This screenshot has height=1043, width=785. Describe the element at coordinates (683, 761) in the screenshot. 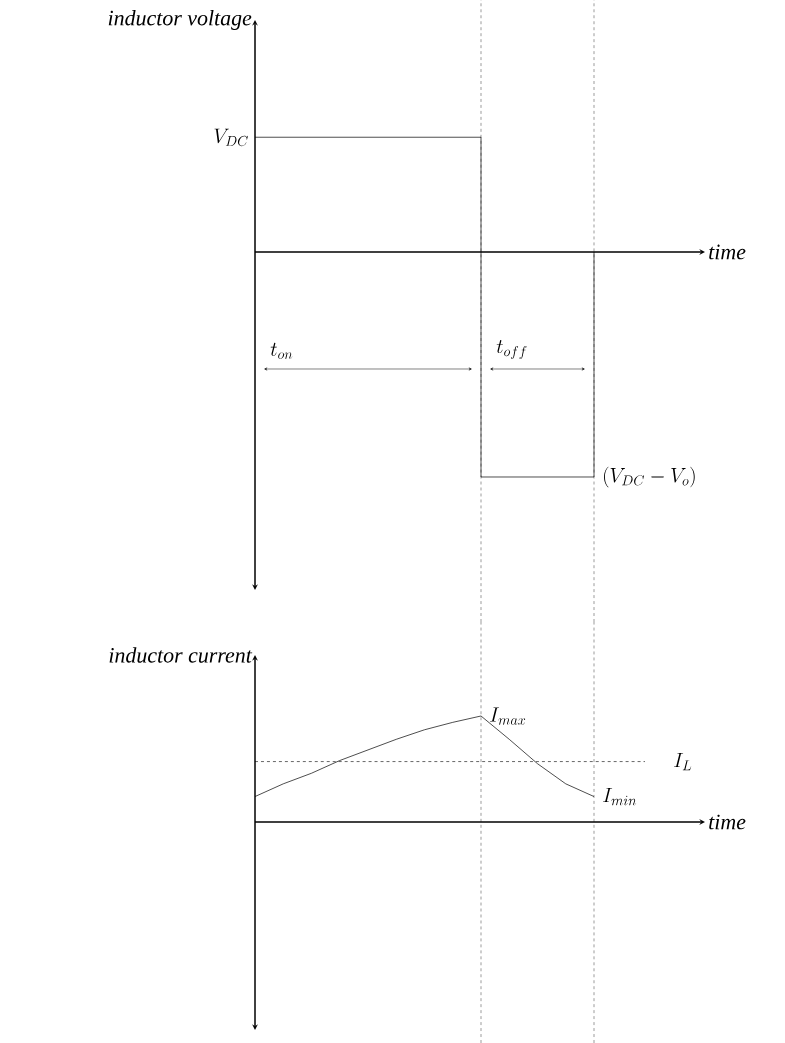

I see `ref-line-label: $I_L$` at that location.